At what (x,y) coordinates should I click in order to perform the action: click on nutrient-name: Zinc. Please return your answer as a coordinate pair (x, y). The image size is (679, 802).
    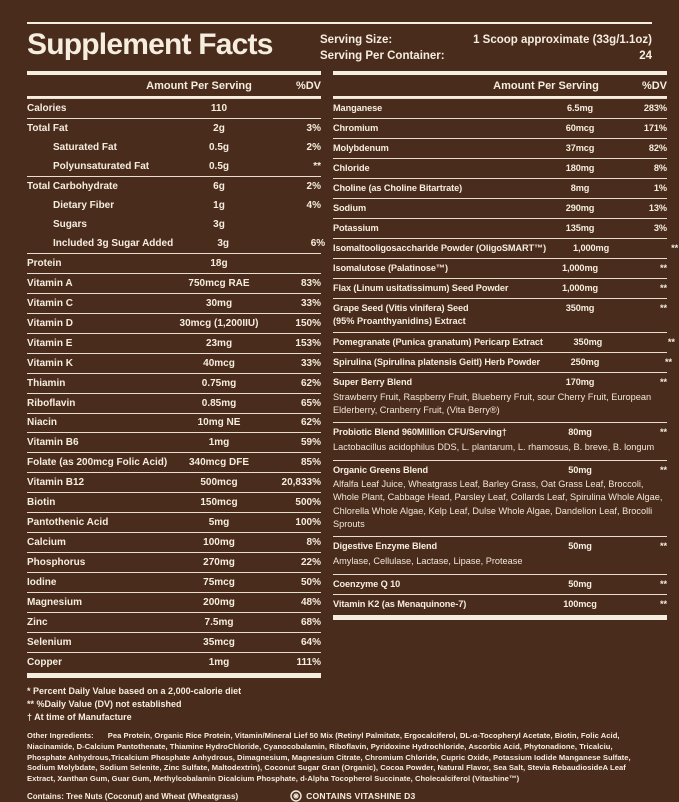
    Looking at the image, I should click on (37, 623).